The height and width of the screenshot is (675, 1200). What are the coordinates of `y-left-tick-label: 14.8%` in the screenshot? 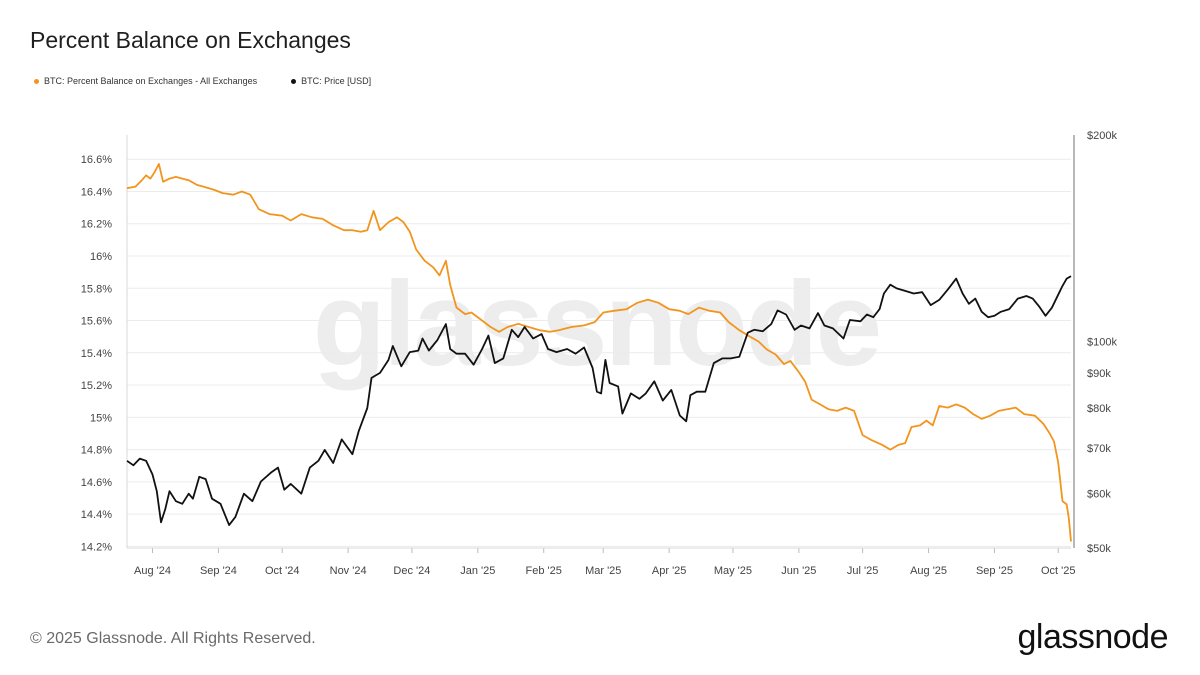 It's located at (96, 451).